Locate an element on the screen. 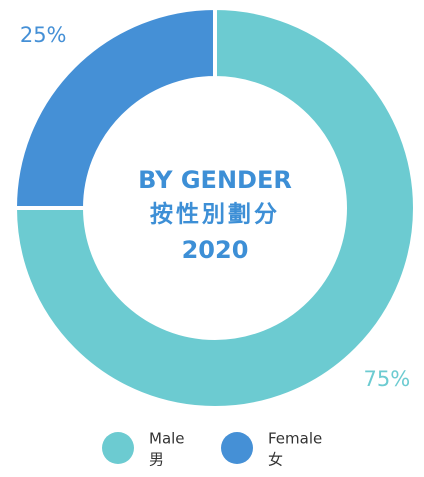 Image resolution: width=424 pixels, height=477 pixels. center-subtitle: 按性別劃分 is located at coordinates (215, 214).